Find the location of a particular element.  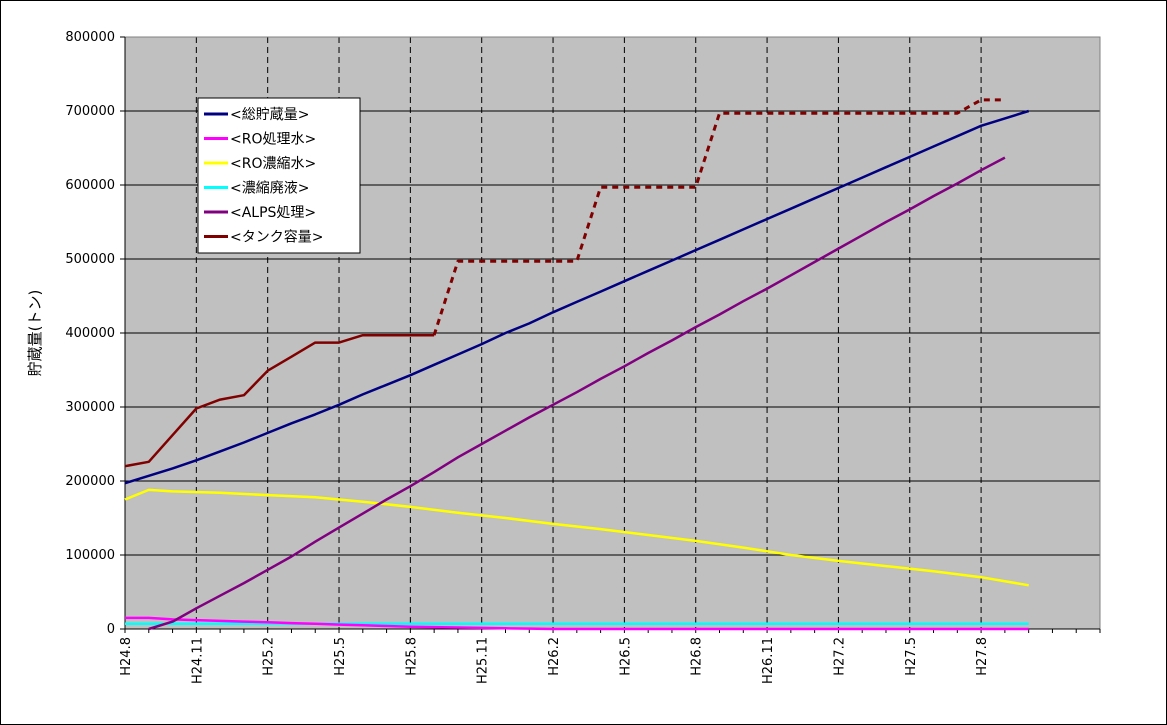

legend-label: <濃縮廃液> is located at coordinates (269, 188).